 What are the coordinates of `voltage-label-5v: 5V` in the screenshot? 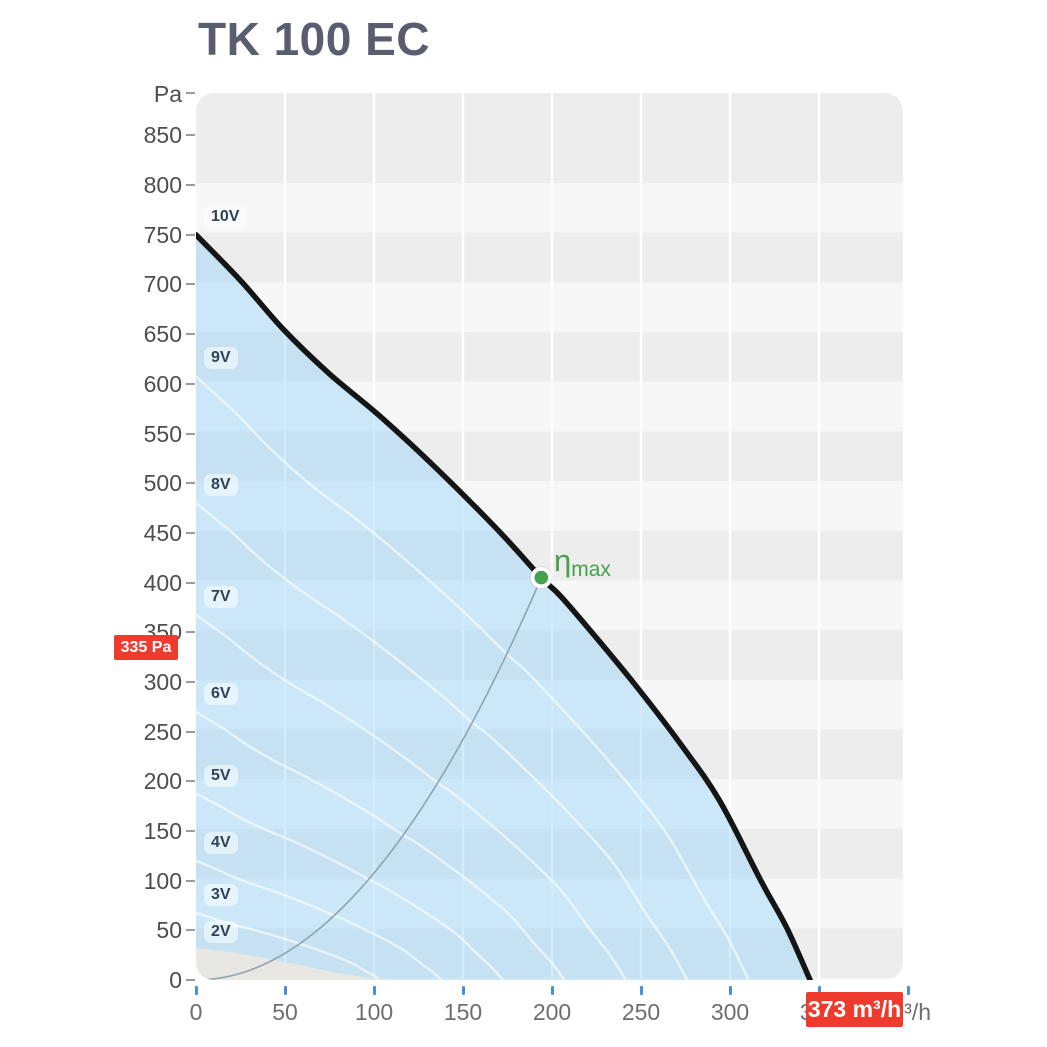 It's located at (221, 775).